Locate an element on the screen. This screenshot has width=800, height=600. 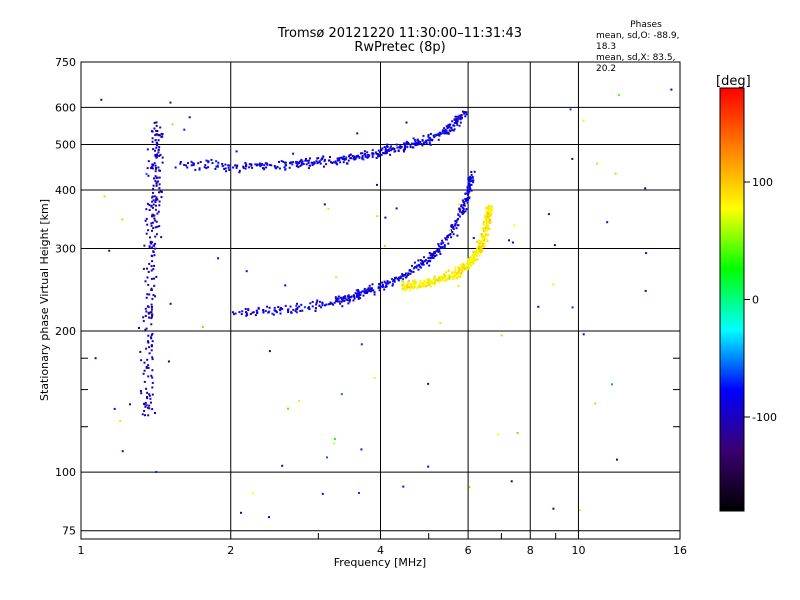
y-tick-label: 500 is located at coordinates (65, 145).